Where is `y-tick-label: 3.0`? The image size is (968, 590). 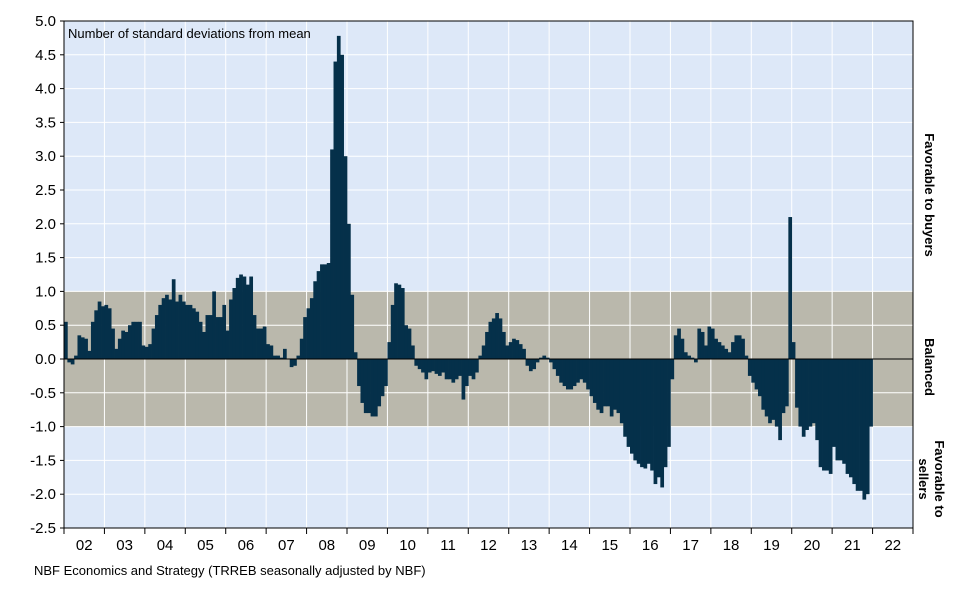
y-tick-label: 3.0 is located at coordinates (45, 156).